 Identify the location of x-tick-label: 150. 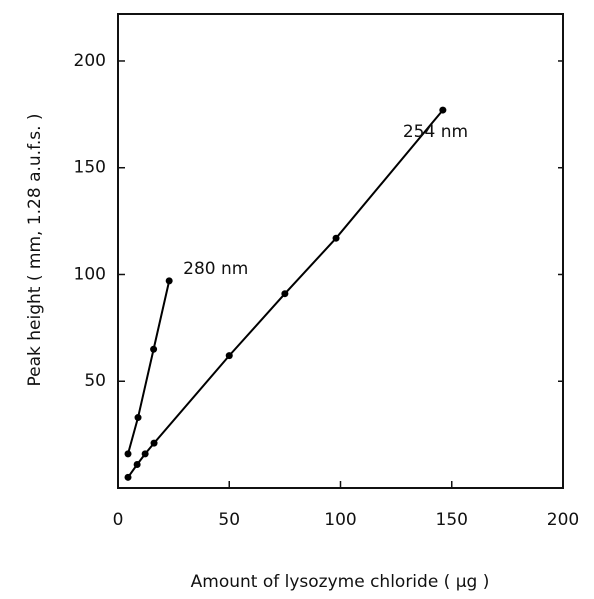
(452, 520).